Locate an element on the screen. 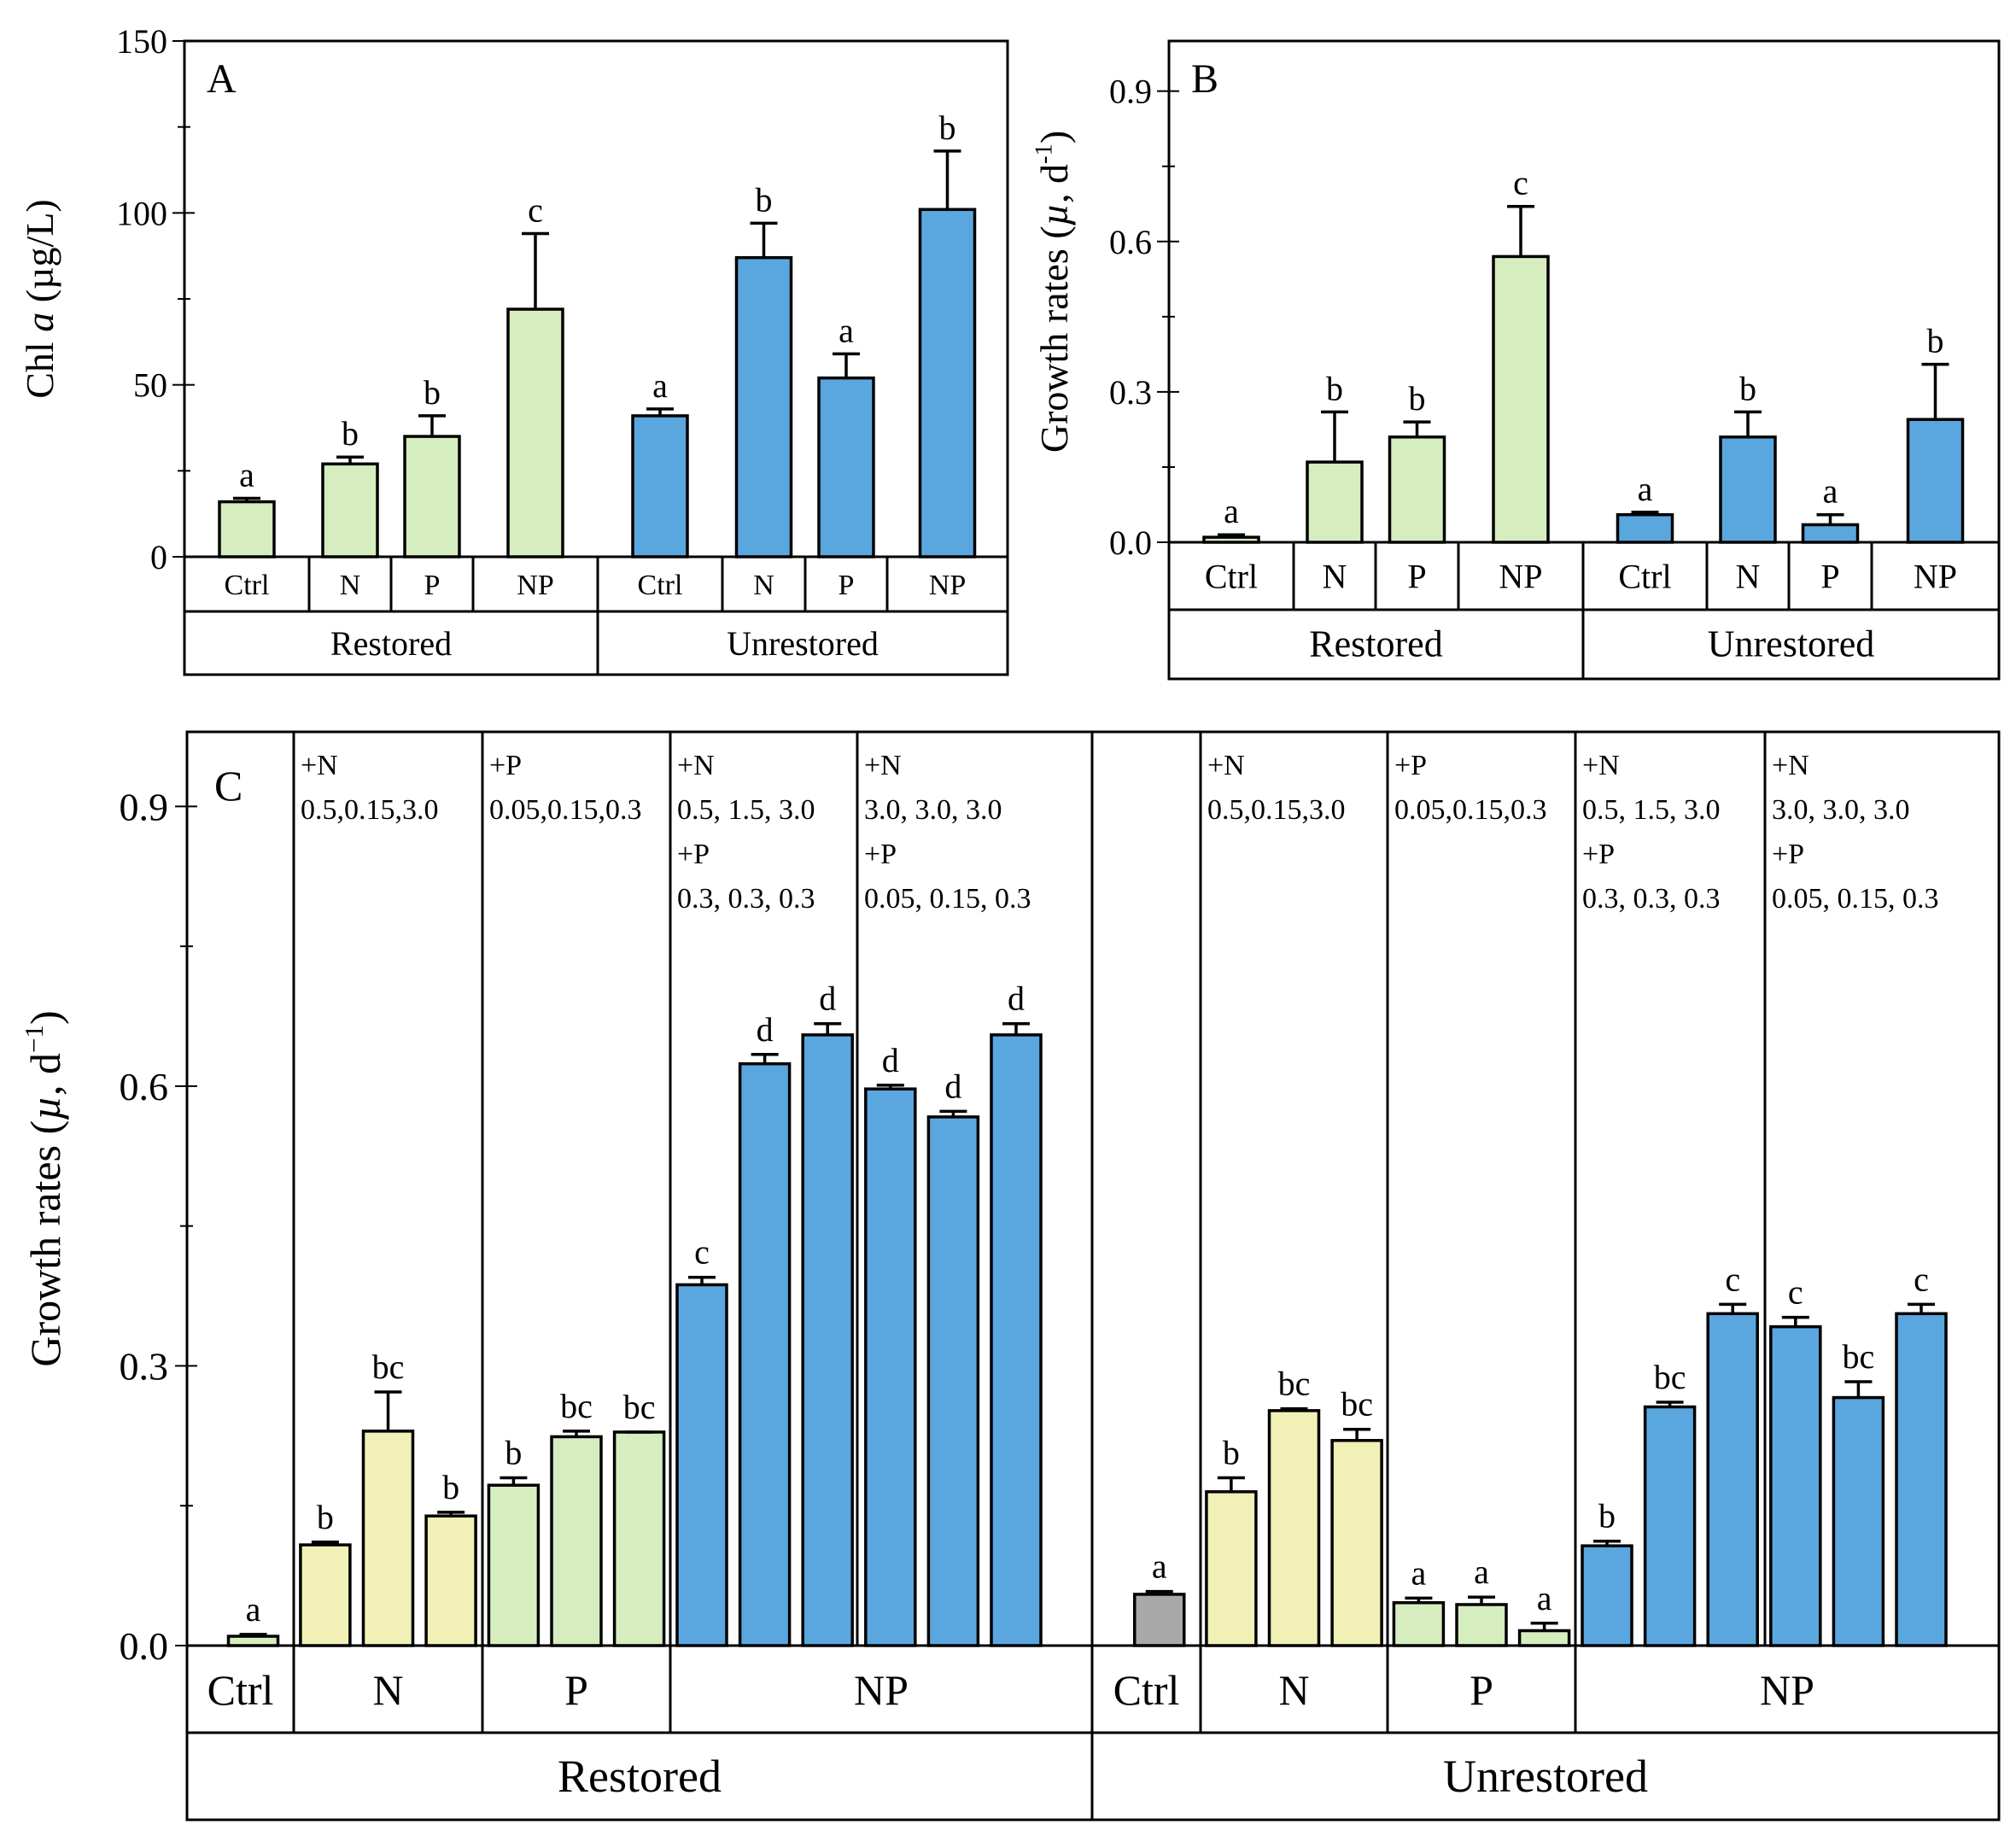  y-axis-label-part: Chl is located at coordinates (39, 365).